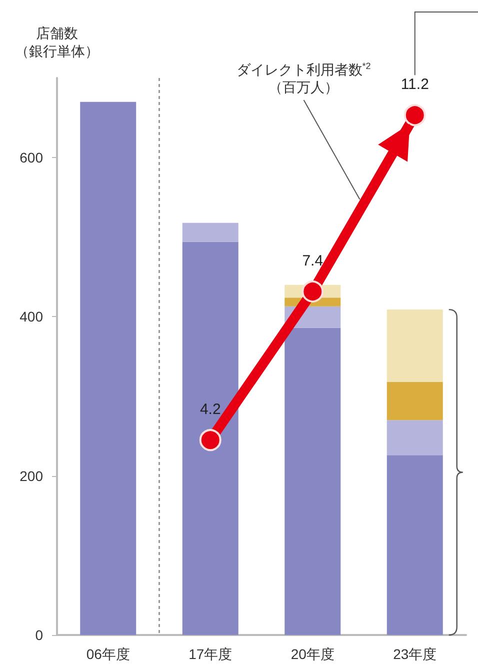 This screenshot has height=667, width=478. Describe the element at coordinates (210, 409) in the screenshot. I see `data-label: 4.2` at that location.